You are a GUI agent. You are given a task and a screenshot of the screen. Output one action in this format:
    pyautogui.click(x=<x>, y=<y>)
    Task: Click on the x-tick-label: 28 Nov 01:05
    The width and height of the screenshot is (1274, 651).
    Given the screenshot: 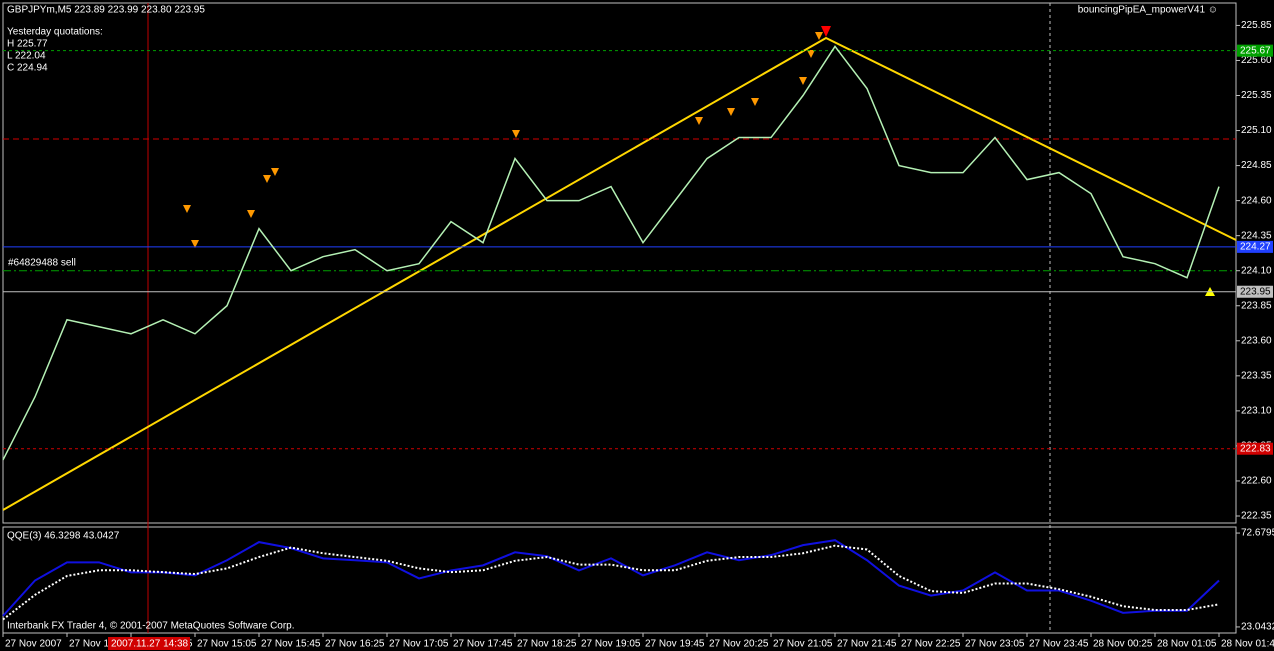 What is the action you would take?
    pyautogui.click(x=1187, y=644)
    